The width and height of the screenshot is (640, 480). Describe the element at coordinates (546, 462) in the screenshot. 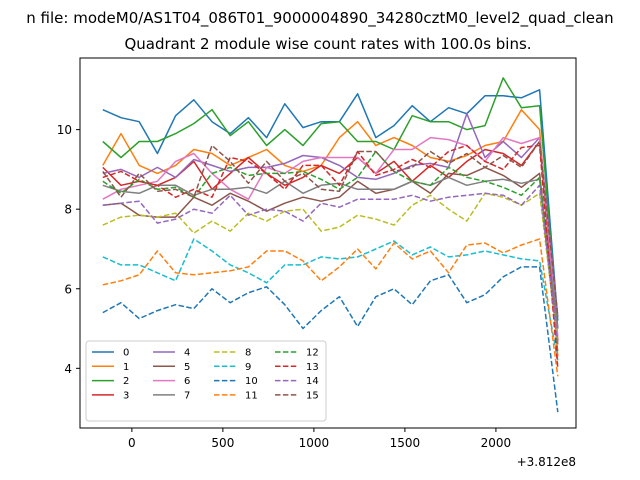

I see `x-offset-label: +3.812e8` at that location.